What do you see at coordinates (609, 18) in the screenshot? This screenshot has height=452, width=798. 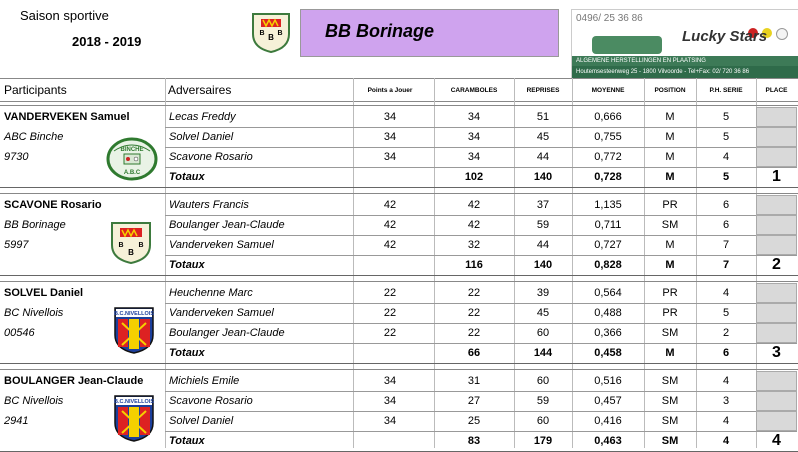 I see `sponsor-phone: 0496/ 25 36 86` at bounding box center [609, 18].